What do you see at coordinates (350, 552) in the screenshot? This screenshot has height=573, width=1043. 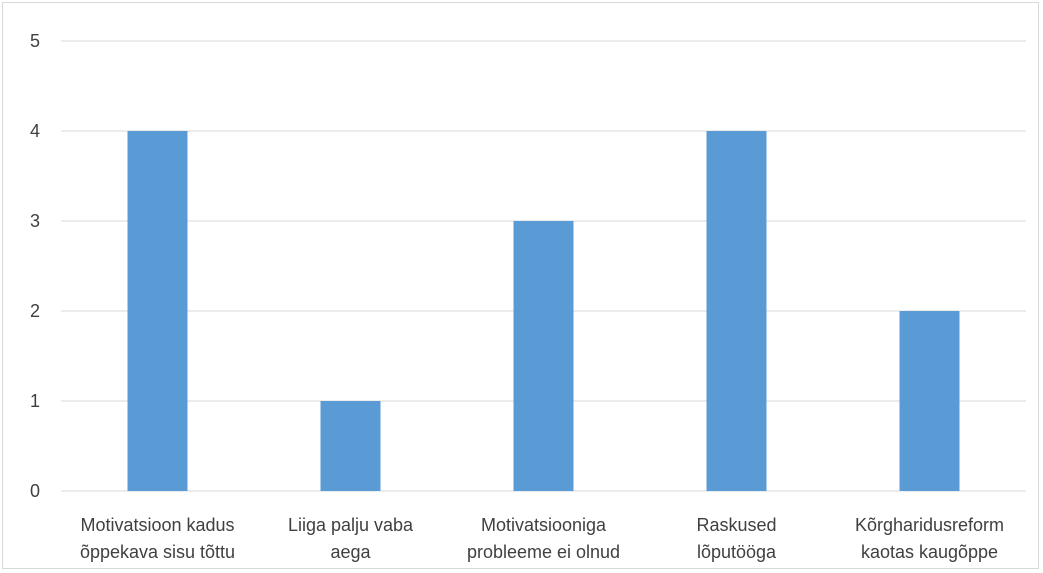 I see `x-category-label: aega` at bounding box center [350, 552].